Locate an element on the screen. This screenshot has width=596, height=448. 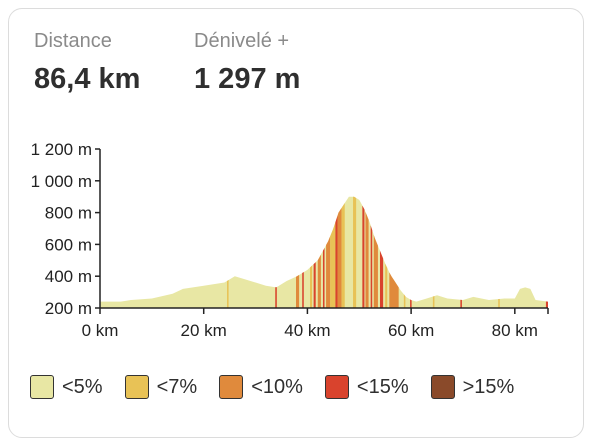
elevation-value: 1 297 m is located at coordinates (247, 79).